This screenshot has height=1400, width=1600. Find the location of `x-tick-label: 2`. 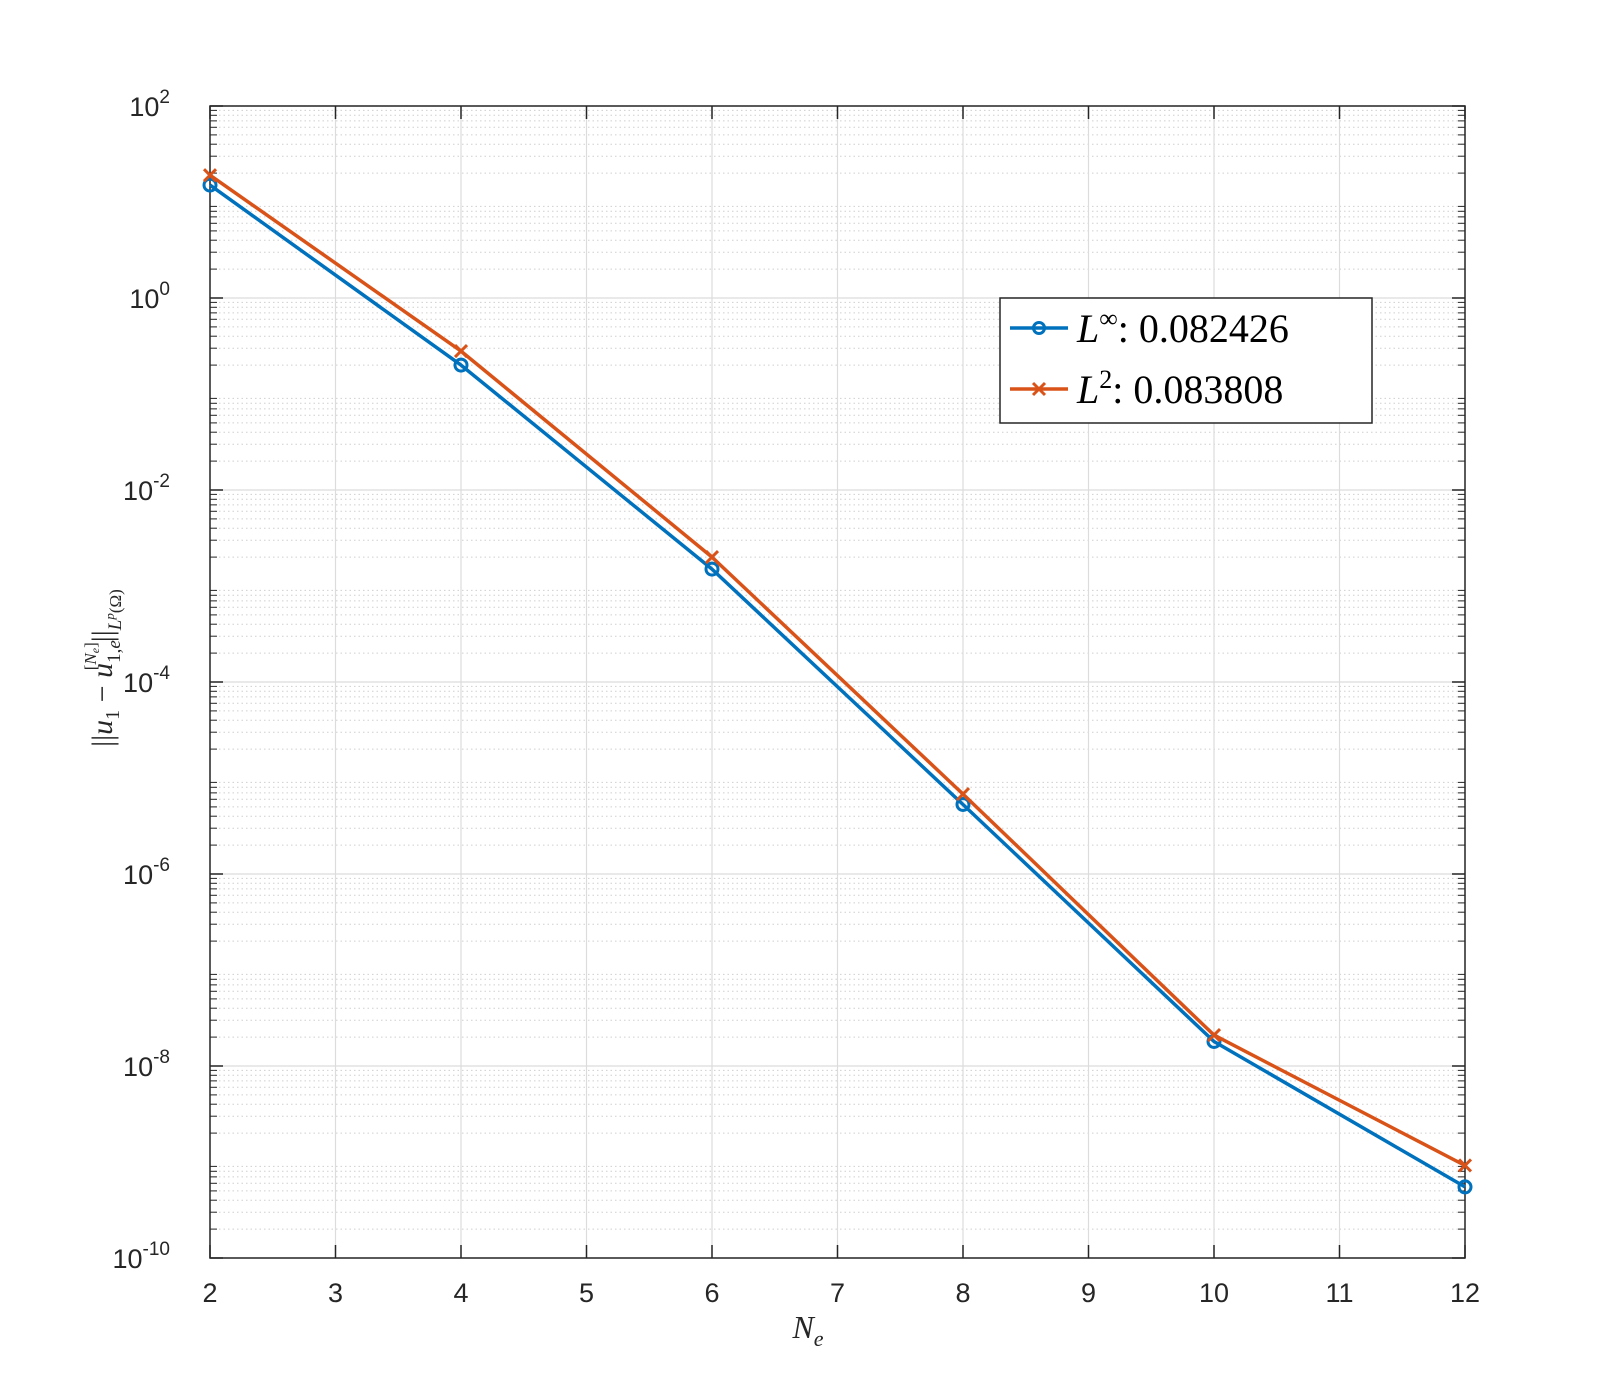

x-tick-label: 2 is located at coordinates (209, 1293).